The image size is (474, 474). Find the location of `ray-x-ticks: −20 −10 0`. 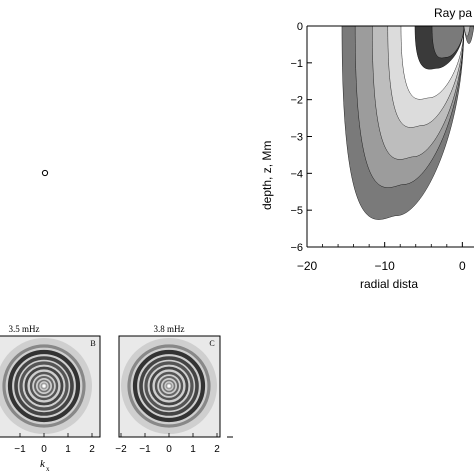

ray-x-ticks: −20 −10 0 is located at coordinates (381, 257).